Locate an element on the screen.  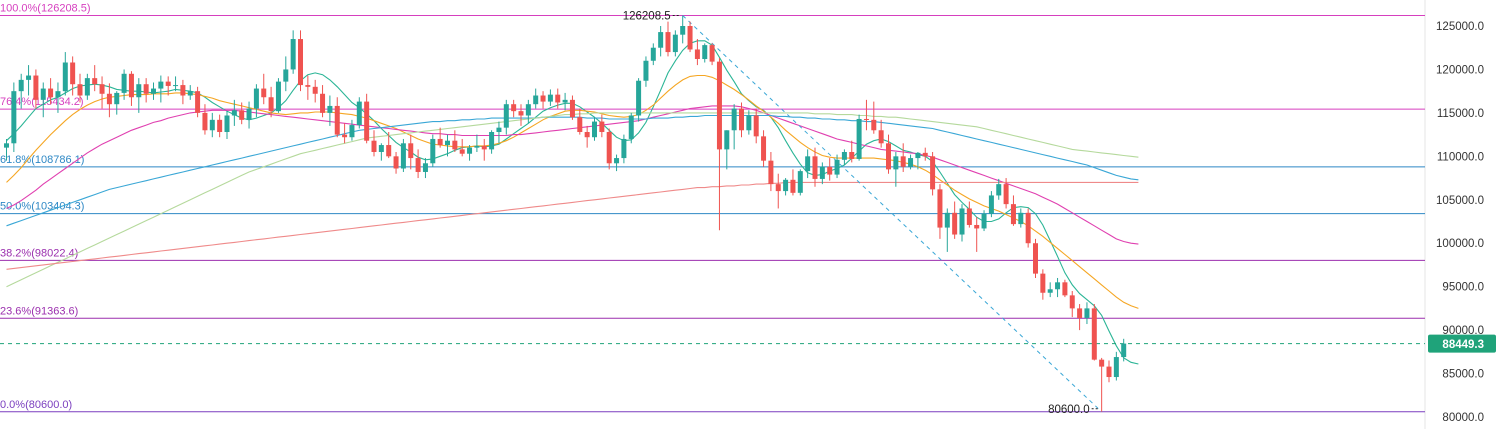
price-tick-label: 125000.0 is located at coordinates (1460, 27).